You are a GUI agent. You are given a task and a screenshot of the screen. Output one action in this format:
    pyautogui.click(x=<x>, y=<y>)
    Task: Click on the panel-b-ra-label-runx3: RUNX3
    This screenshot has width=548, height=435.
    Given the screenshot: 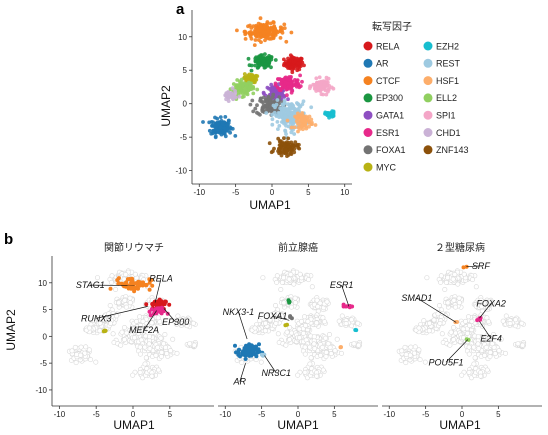 What is the action you would take?
    pyautogui.click(x=96, y=318)
    